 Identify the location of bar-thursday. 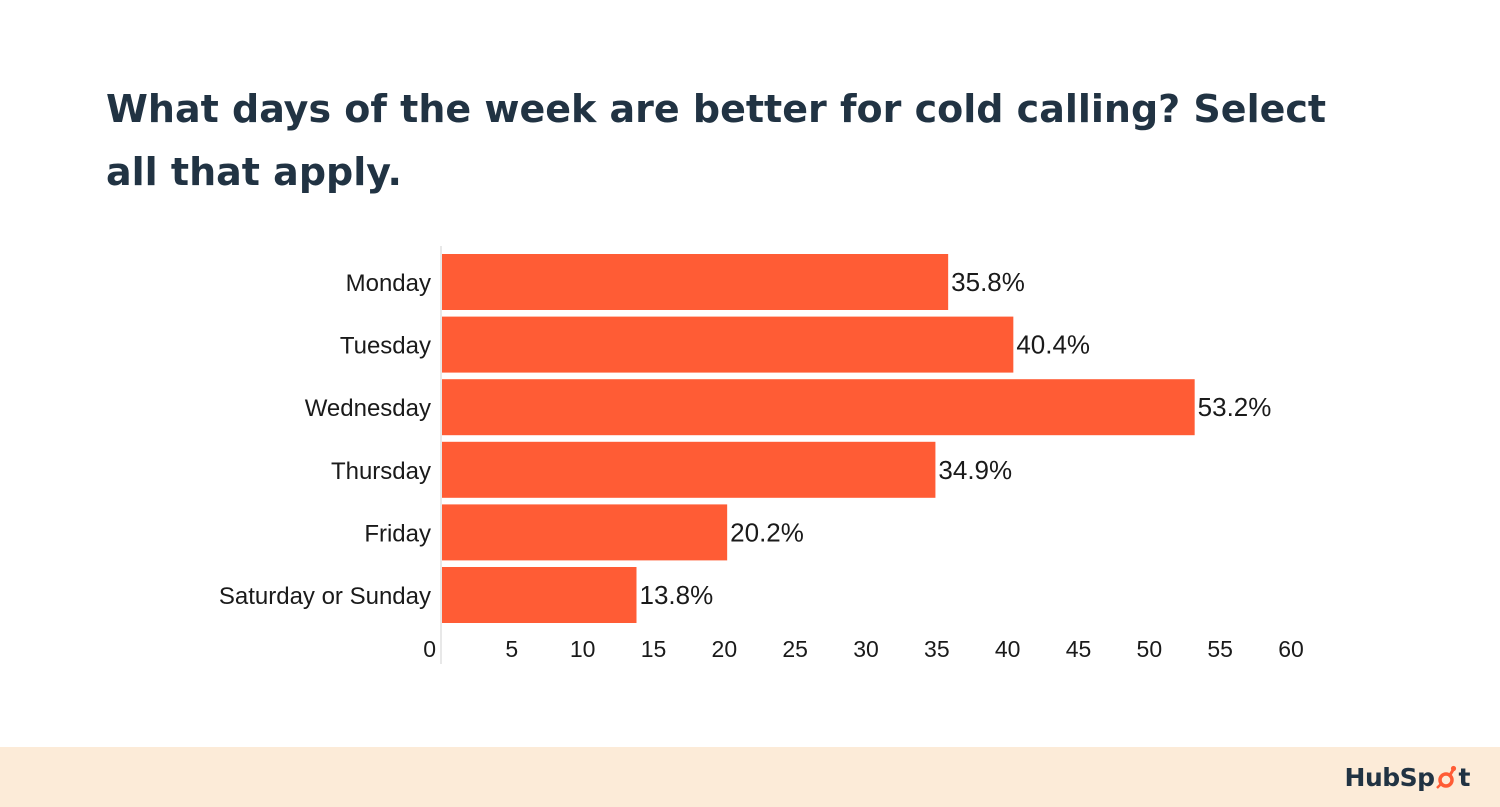
(689, 469).